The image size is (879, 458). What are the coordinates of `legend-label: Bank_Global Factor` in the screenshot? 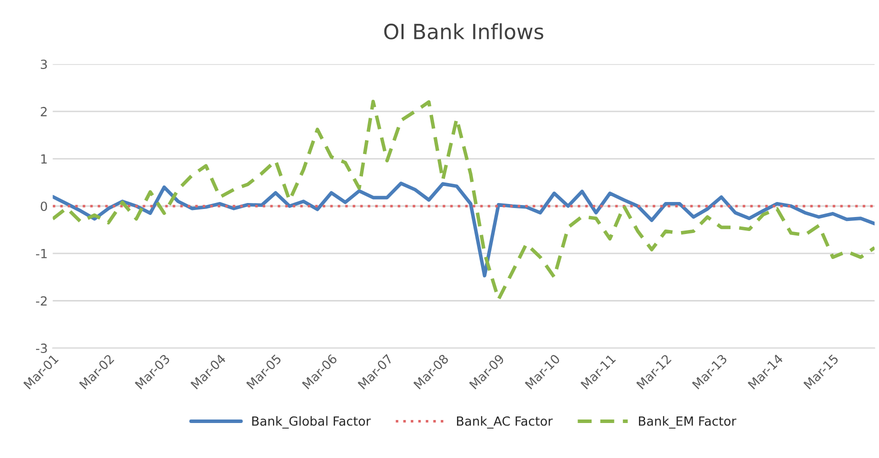 It's located at (311, 422).